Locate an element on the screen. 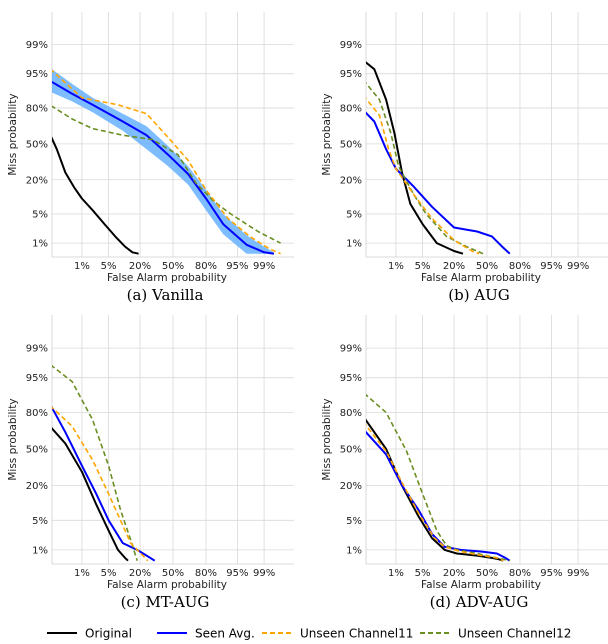 The width and height of the screenshot is (608, 644). seen-avg-confidence-band is located at coordinates (163, 161).